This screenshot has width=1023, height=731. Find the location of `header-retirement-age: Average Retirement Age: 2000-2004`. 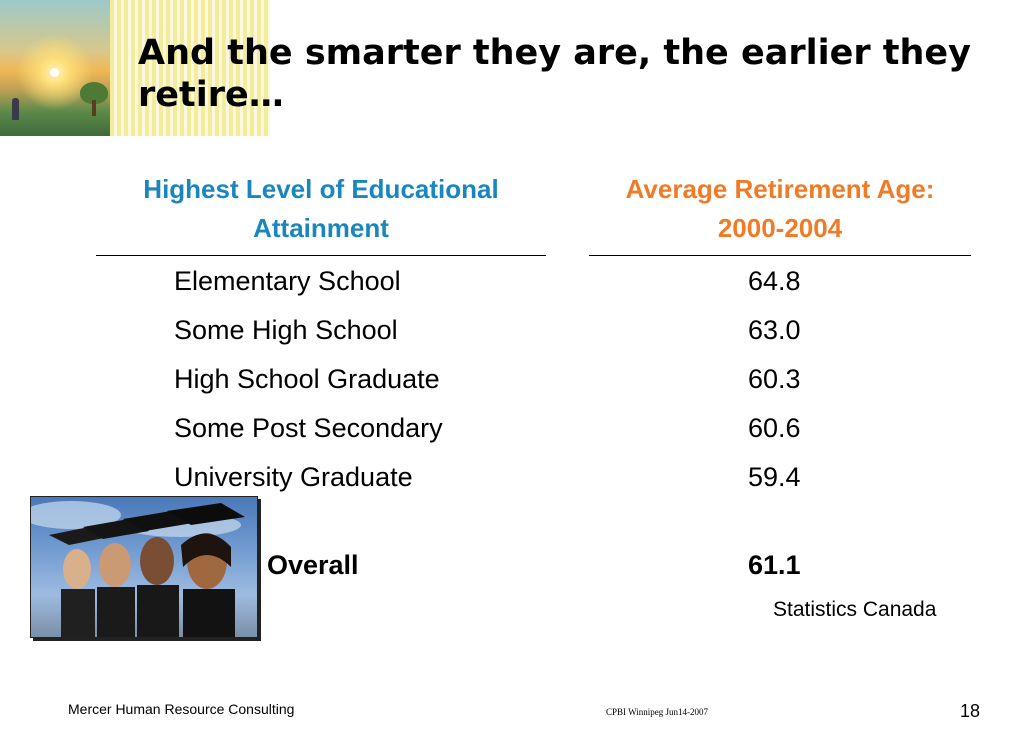

header-retirement-age: Average Retirement Age: 2000-2004 is located at coordinates (780, 208).